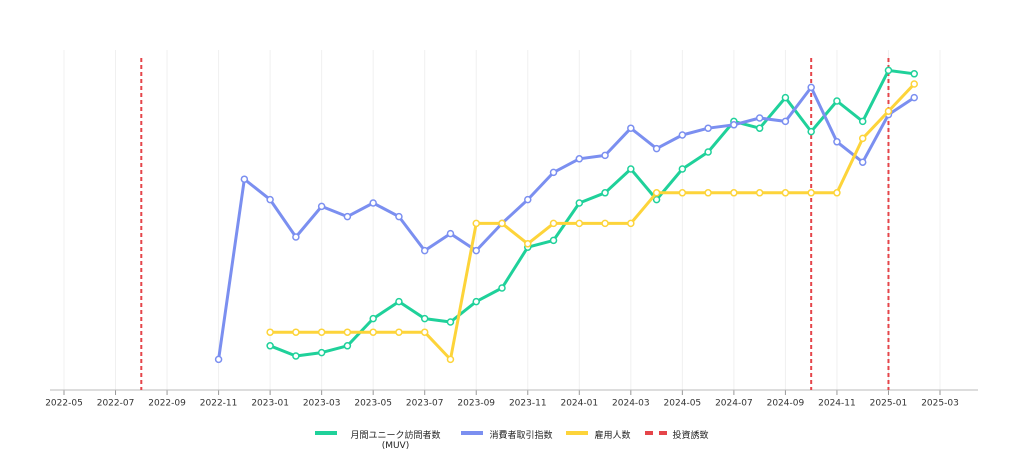 The height and width of the screenshot is (468, 1024). Describe the element at coordinates (734, 404) in the screenshot. I see `x-tick-label: 2024-07` at that location.